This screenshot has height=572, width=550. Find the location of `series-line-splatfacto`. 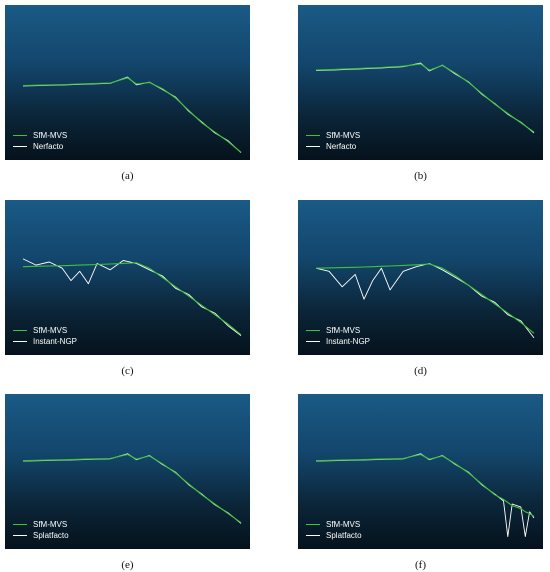

series-line-splatfacto is located at coordinates (132, 488).